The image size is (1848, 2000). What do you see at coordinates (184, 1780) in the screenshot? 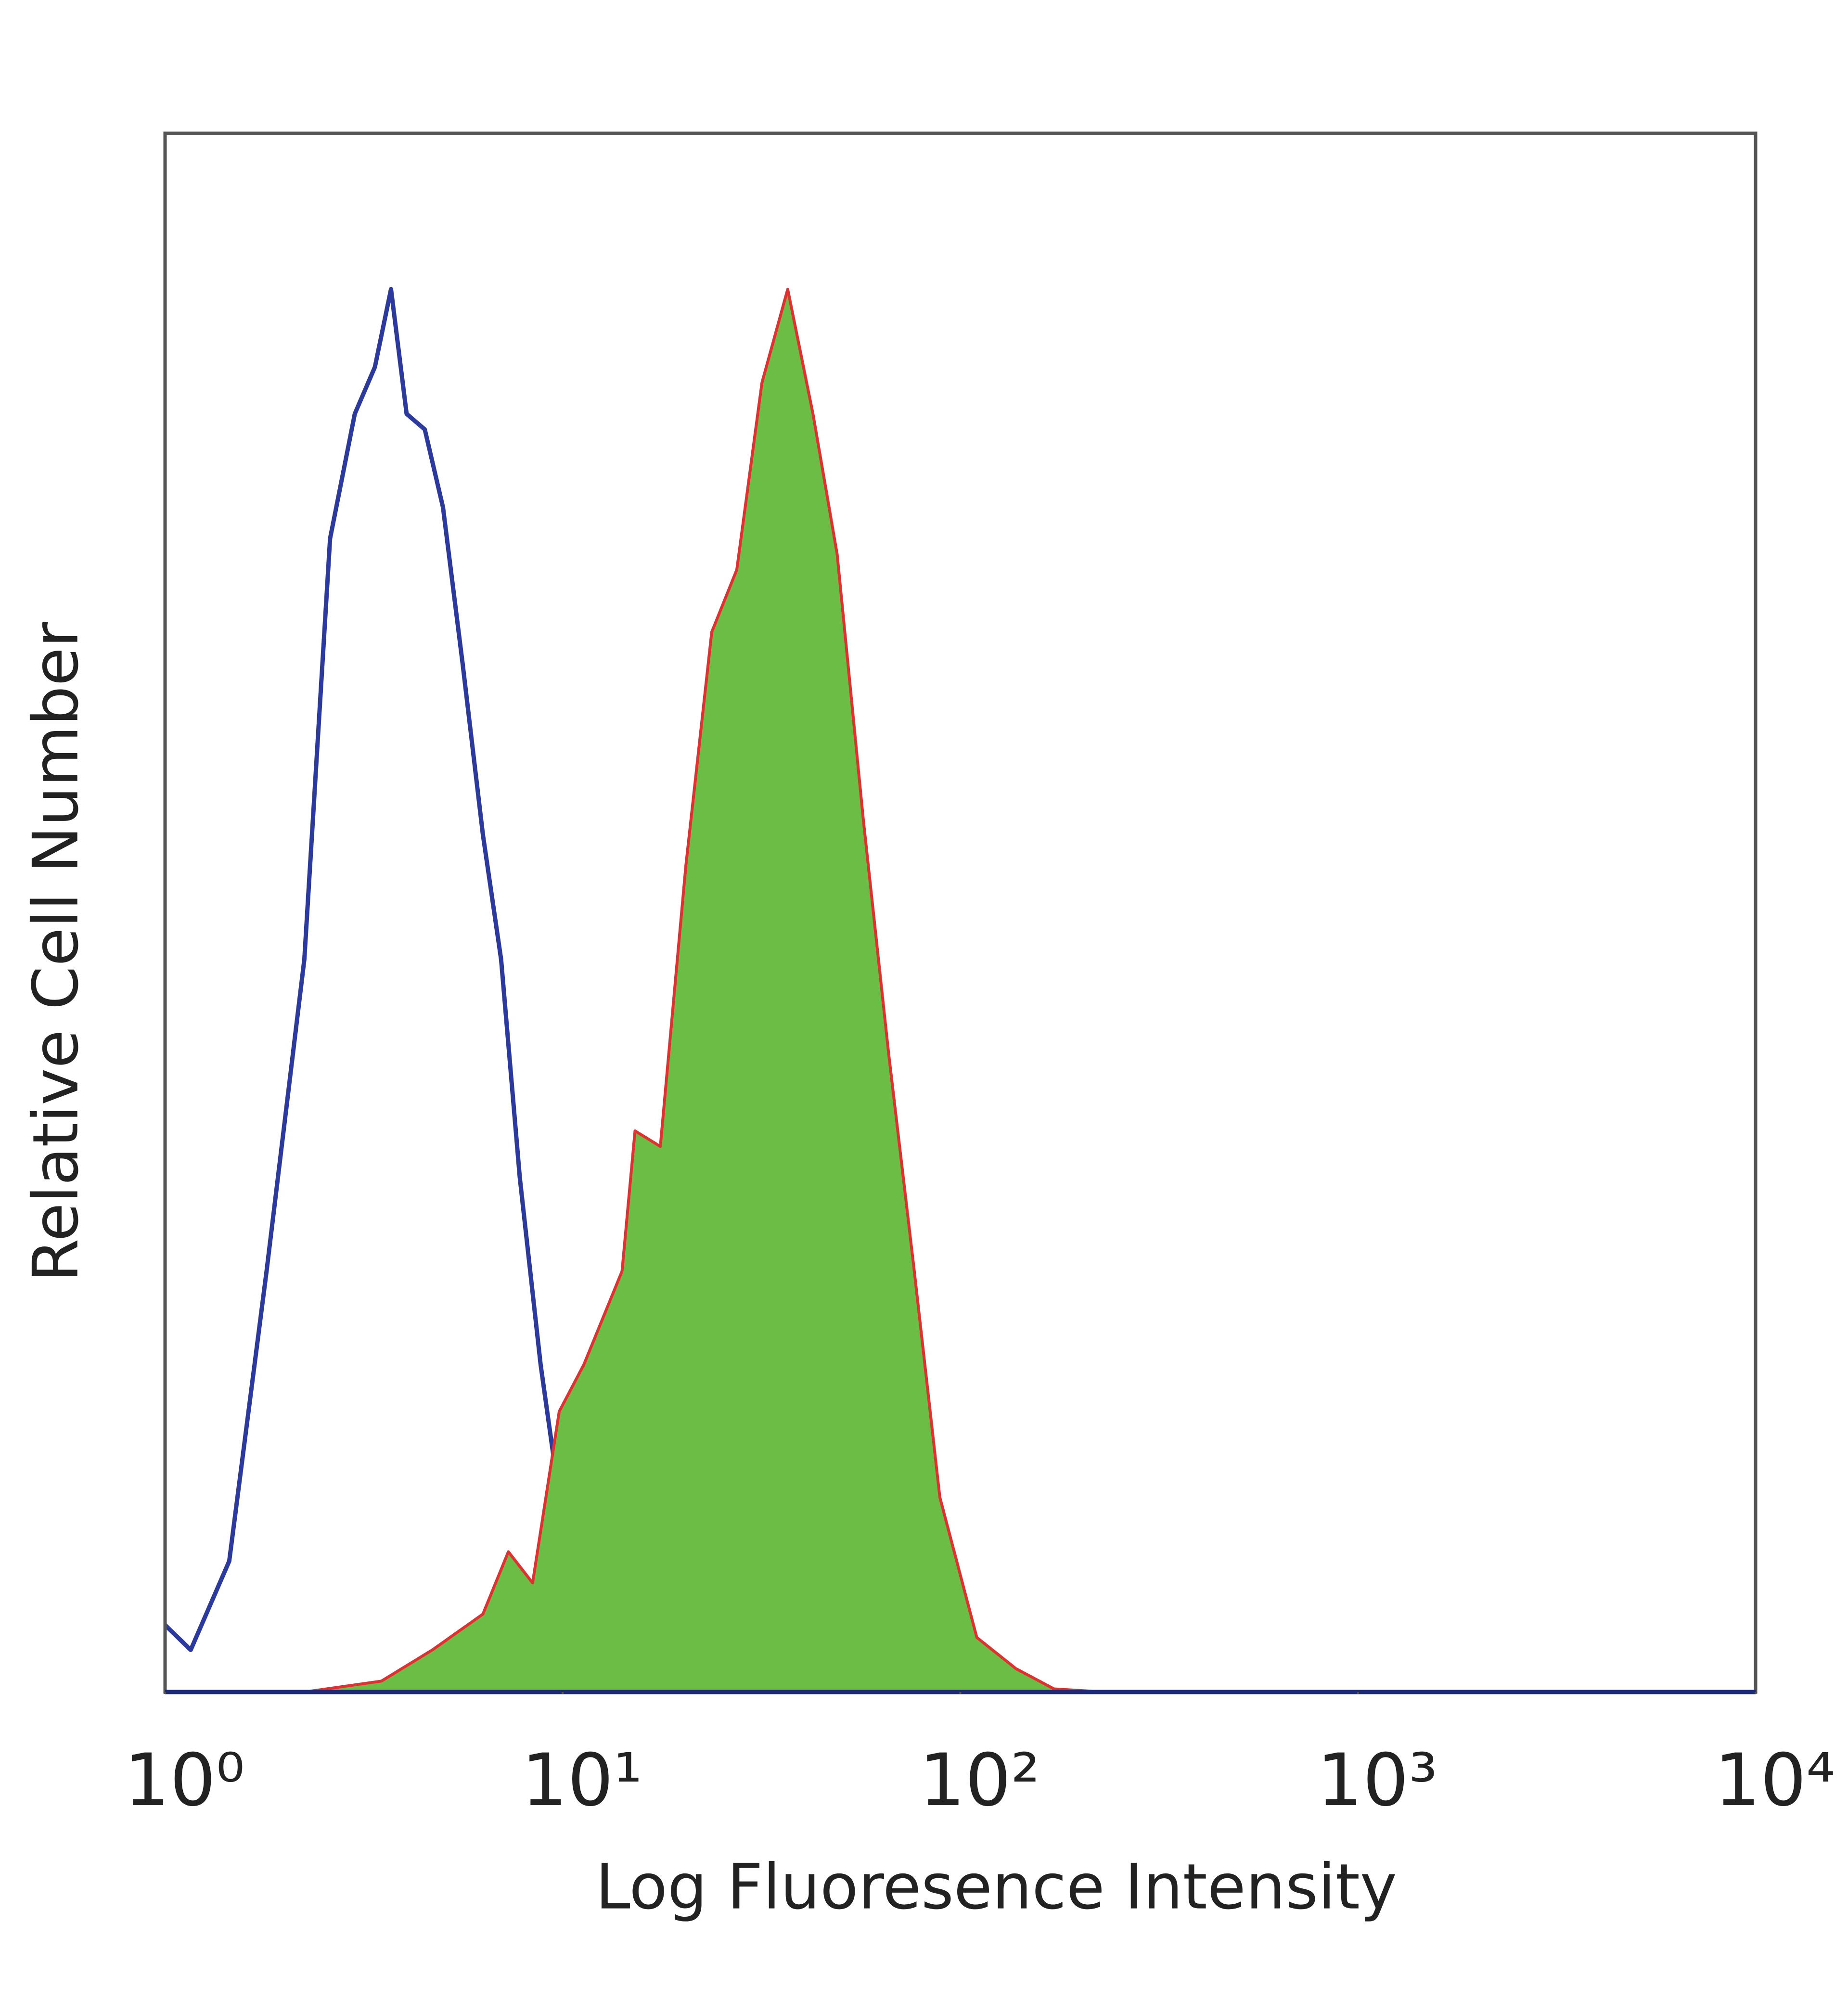
I see `x-tick-label: 10⁰` at bounding box center [184, 1780].